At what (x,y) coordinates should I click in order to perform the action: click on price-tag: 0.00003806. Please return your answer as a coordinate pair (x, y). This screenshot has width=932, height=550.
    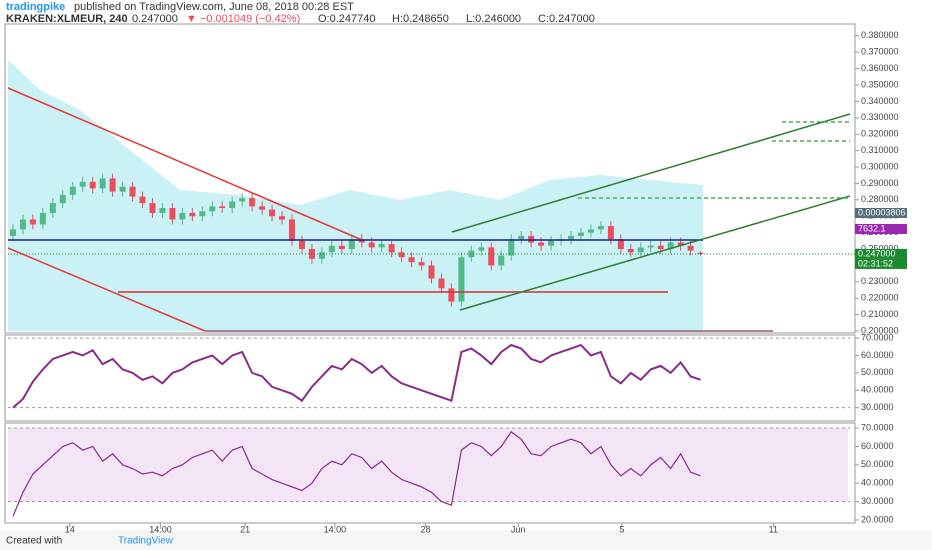
    Looking at the image, I should click on (882, 212).